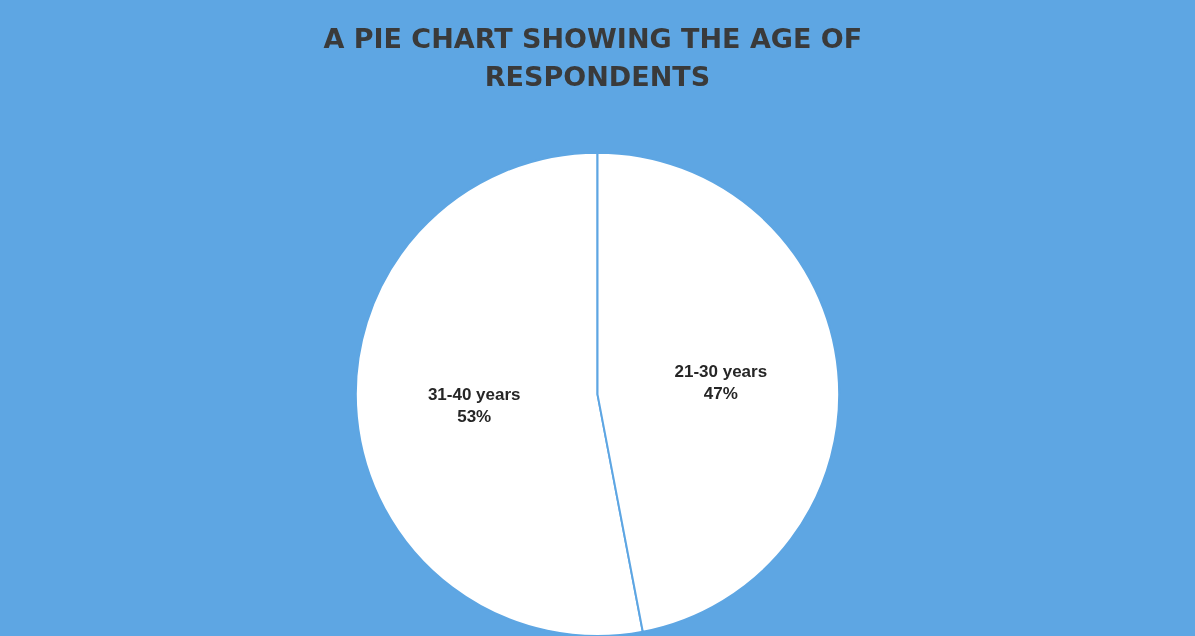 Image resolution: width=1195 pixels, height=636 pixels. Describe the element at coordinates (474, 417) in the screenshot. I see `data-label: 53%` at that location.